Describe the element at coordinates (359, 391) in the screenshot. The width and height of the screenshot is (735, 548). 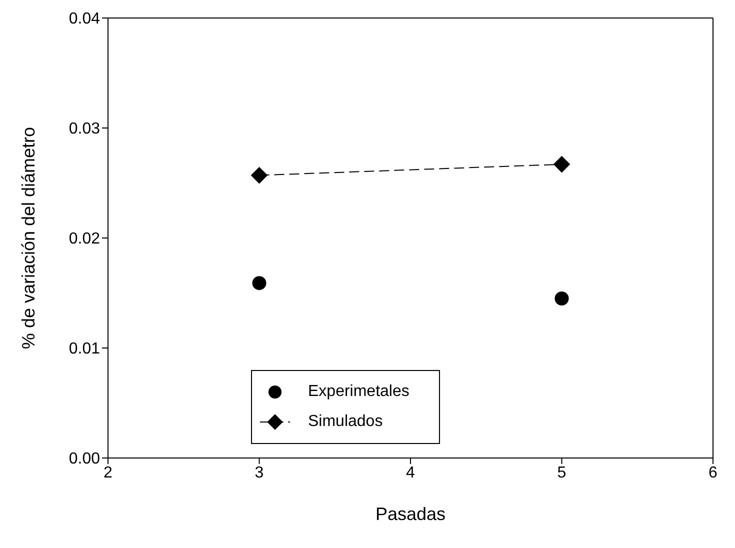
I see `legend-label: Experimetales` at that location.